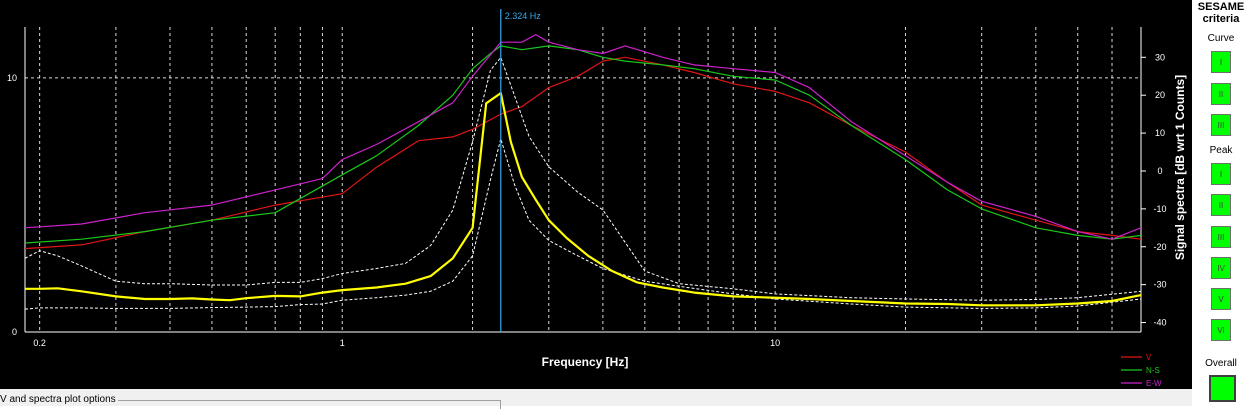 The image size is (1250, 409). I want to click on x-tick-label: 10, so click(775, 343).